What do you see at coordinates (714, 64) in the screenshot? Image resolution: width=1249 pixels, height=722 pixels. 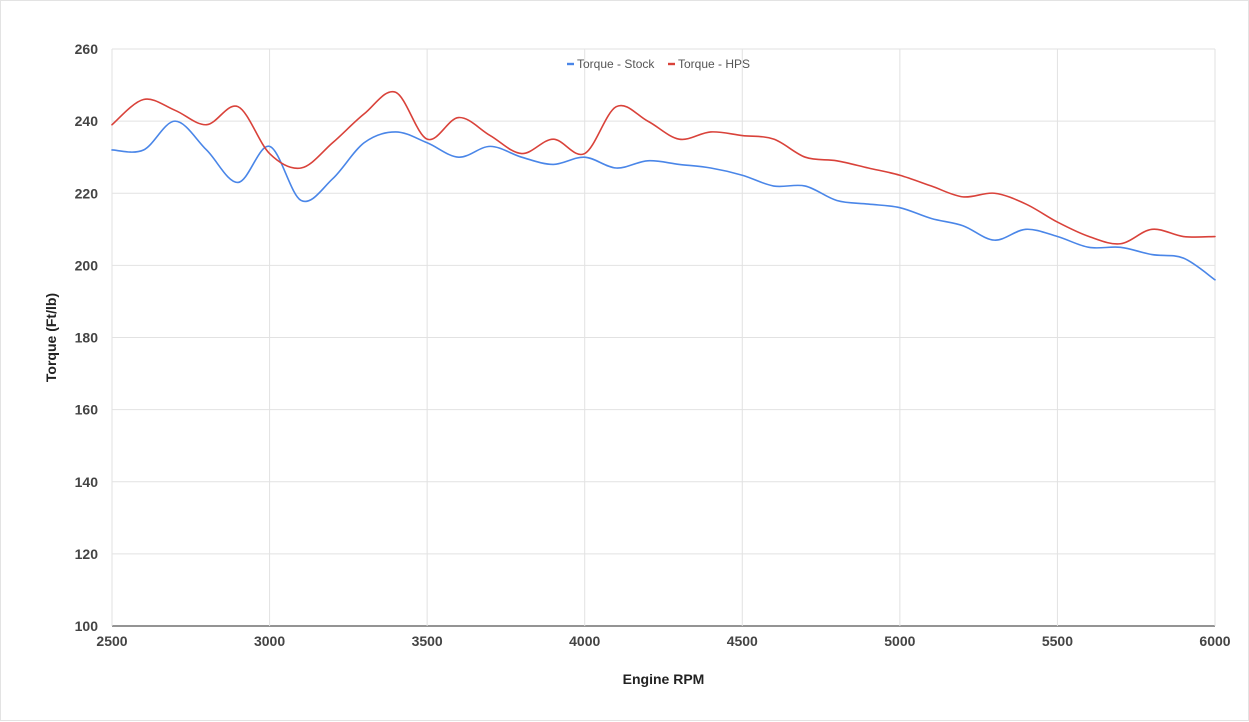 I see `legend-label-hps: Torque - HPS` at bounding box center [714, 64].